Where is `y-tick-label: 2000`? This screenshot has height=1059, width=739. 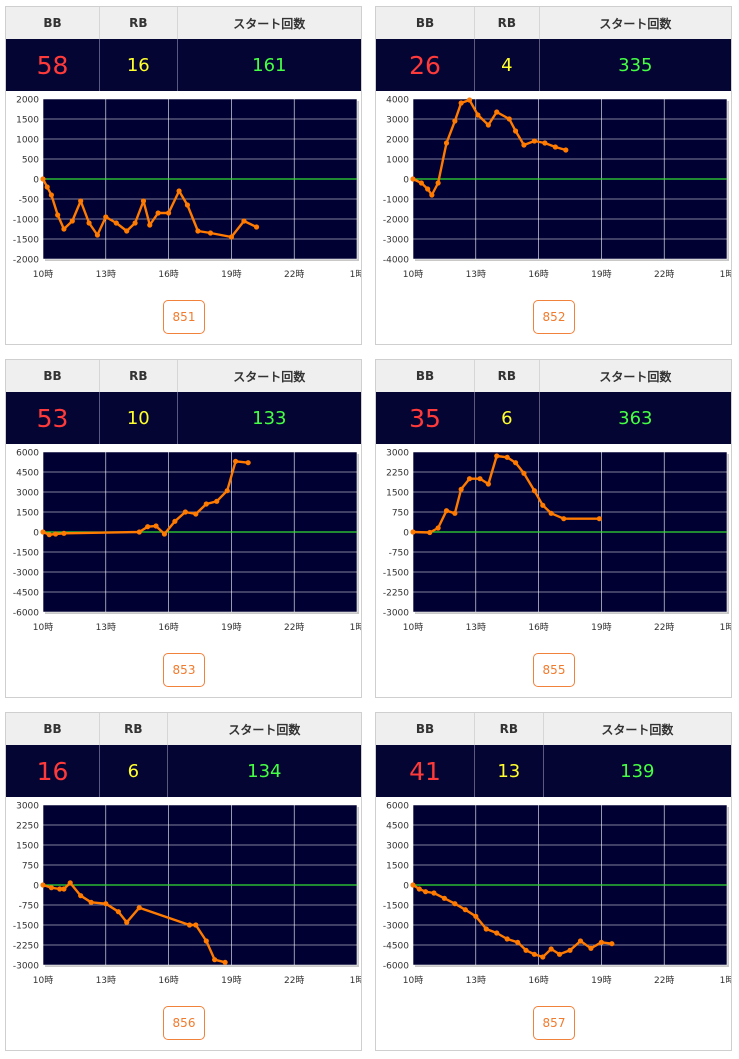
y-tick-label: 2000 is located at coordinates (397, 141).